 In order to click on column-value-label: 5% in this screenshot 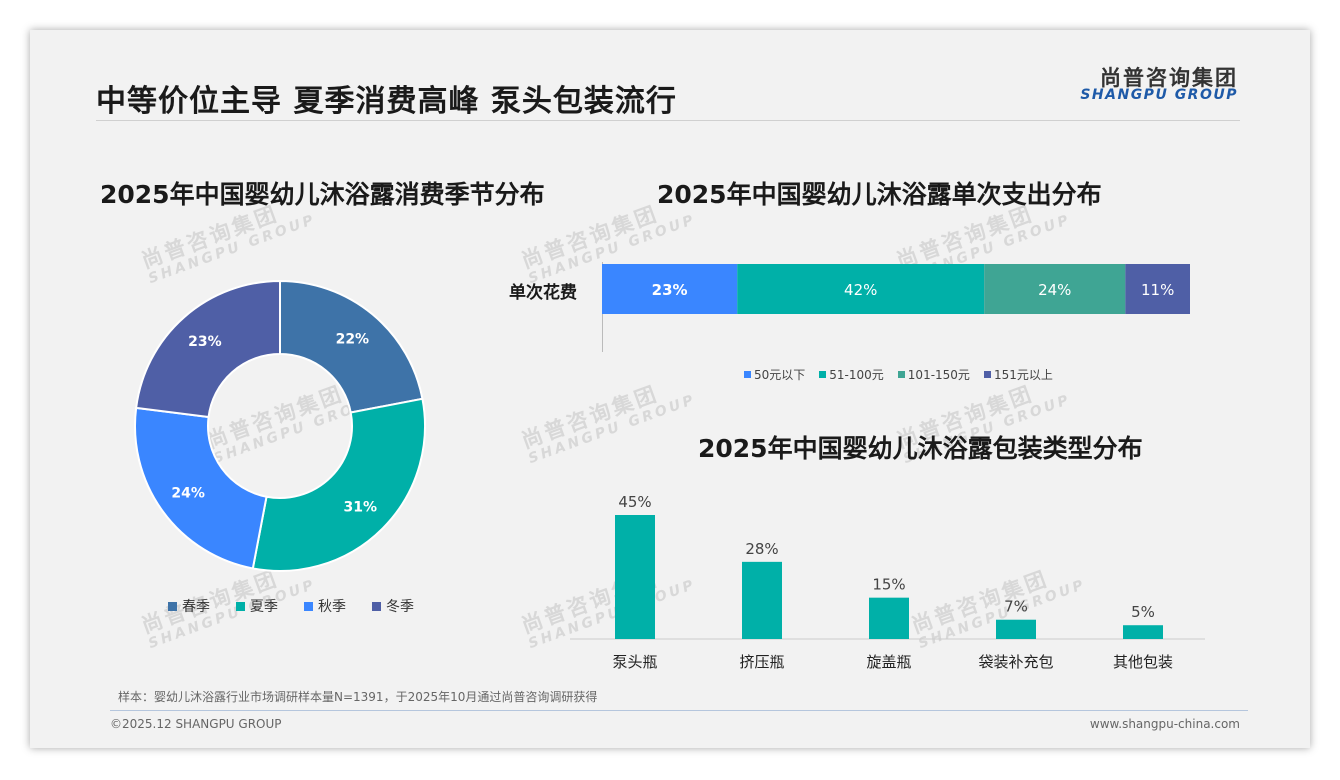, I will do `click(1143, 612)`.